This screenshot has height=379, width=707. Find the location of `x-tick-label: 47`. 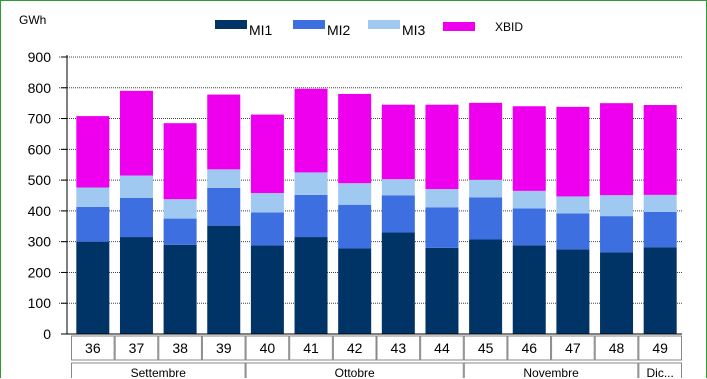

x-tick-label: 47 is located at coordinates (573, 348).